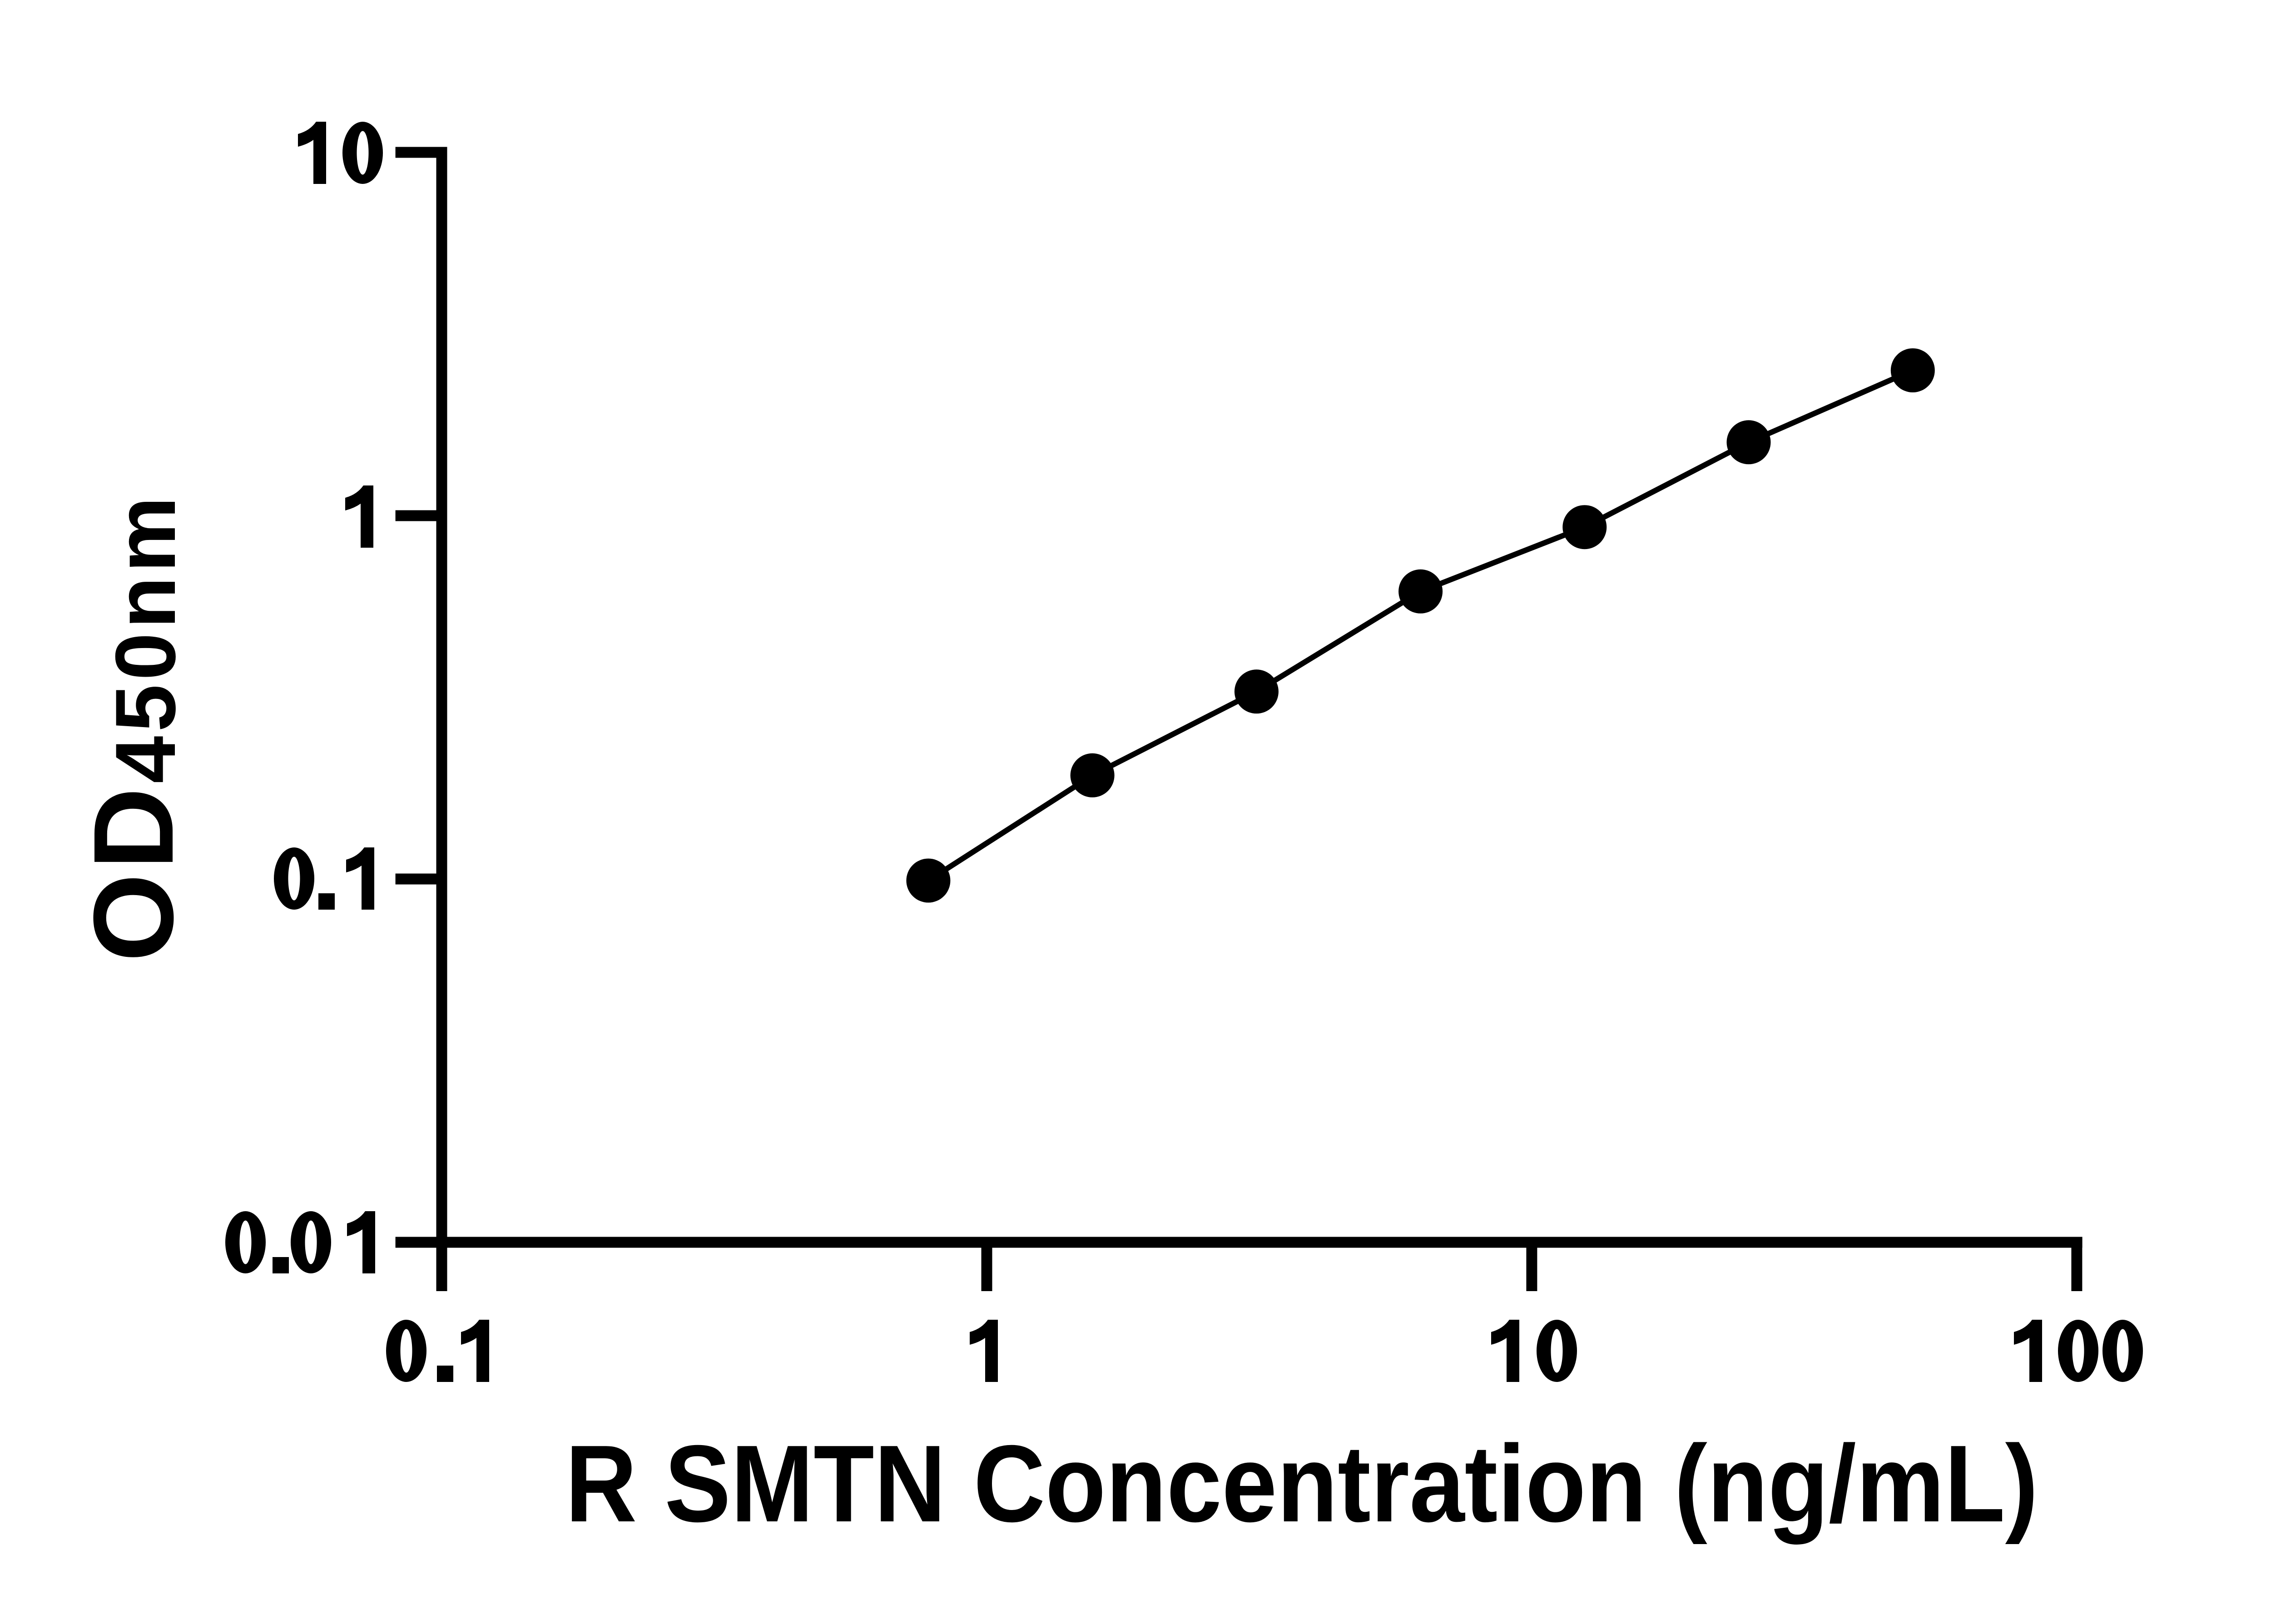 This screenshot has height=1624, width=2271. What do you see at coordinates (1301, 1484) in the screenshot?
I see `svg-text: R SMTN Concentration (ng/mL)` at bounding box center [1301, 1484].